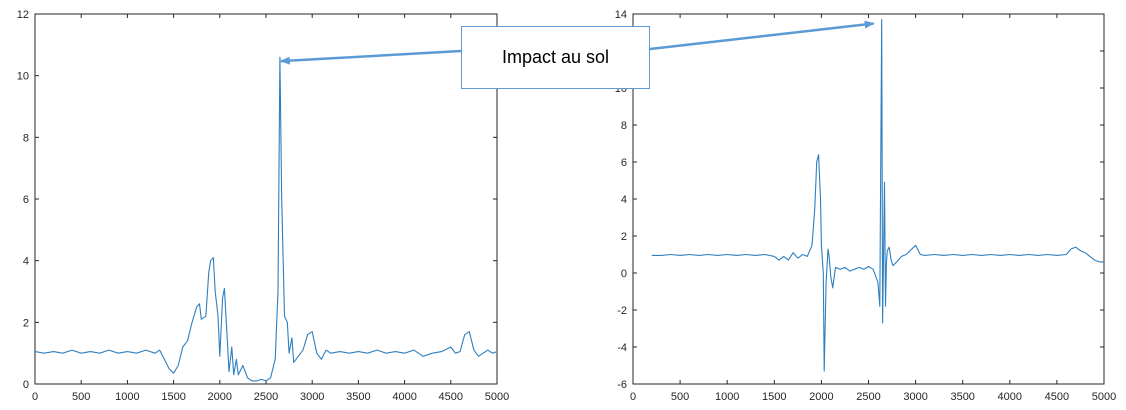  What do you see at coordinates (622, 311) in the screenshot?
I see `y-tick-label: -2` at bounding box center [622, 311].